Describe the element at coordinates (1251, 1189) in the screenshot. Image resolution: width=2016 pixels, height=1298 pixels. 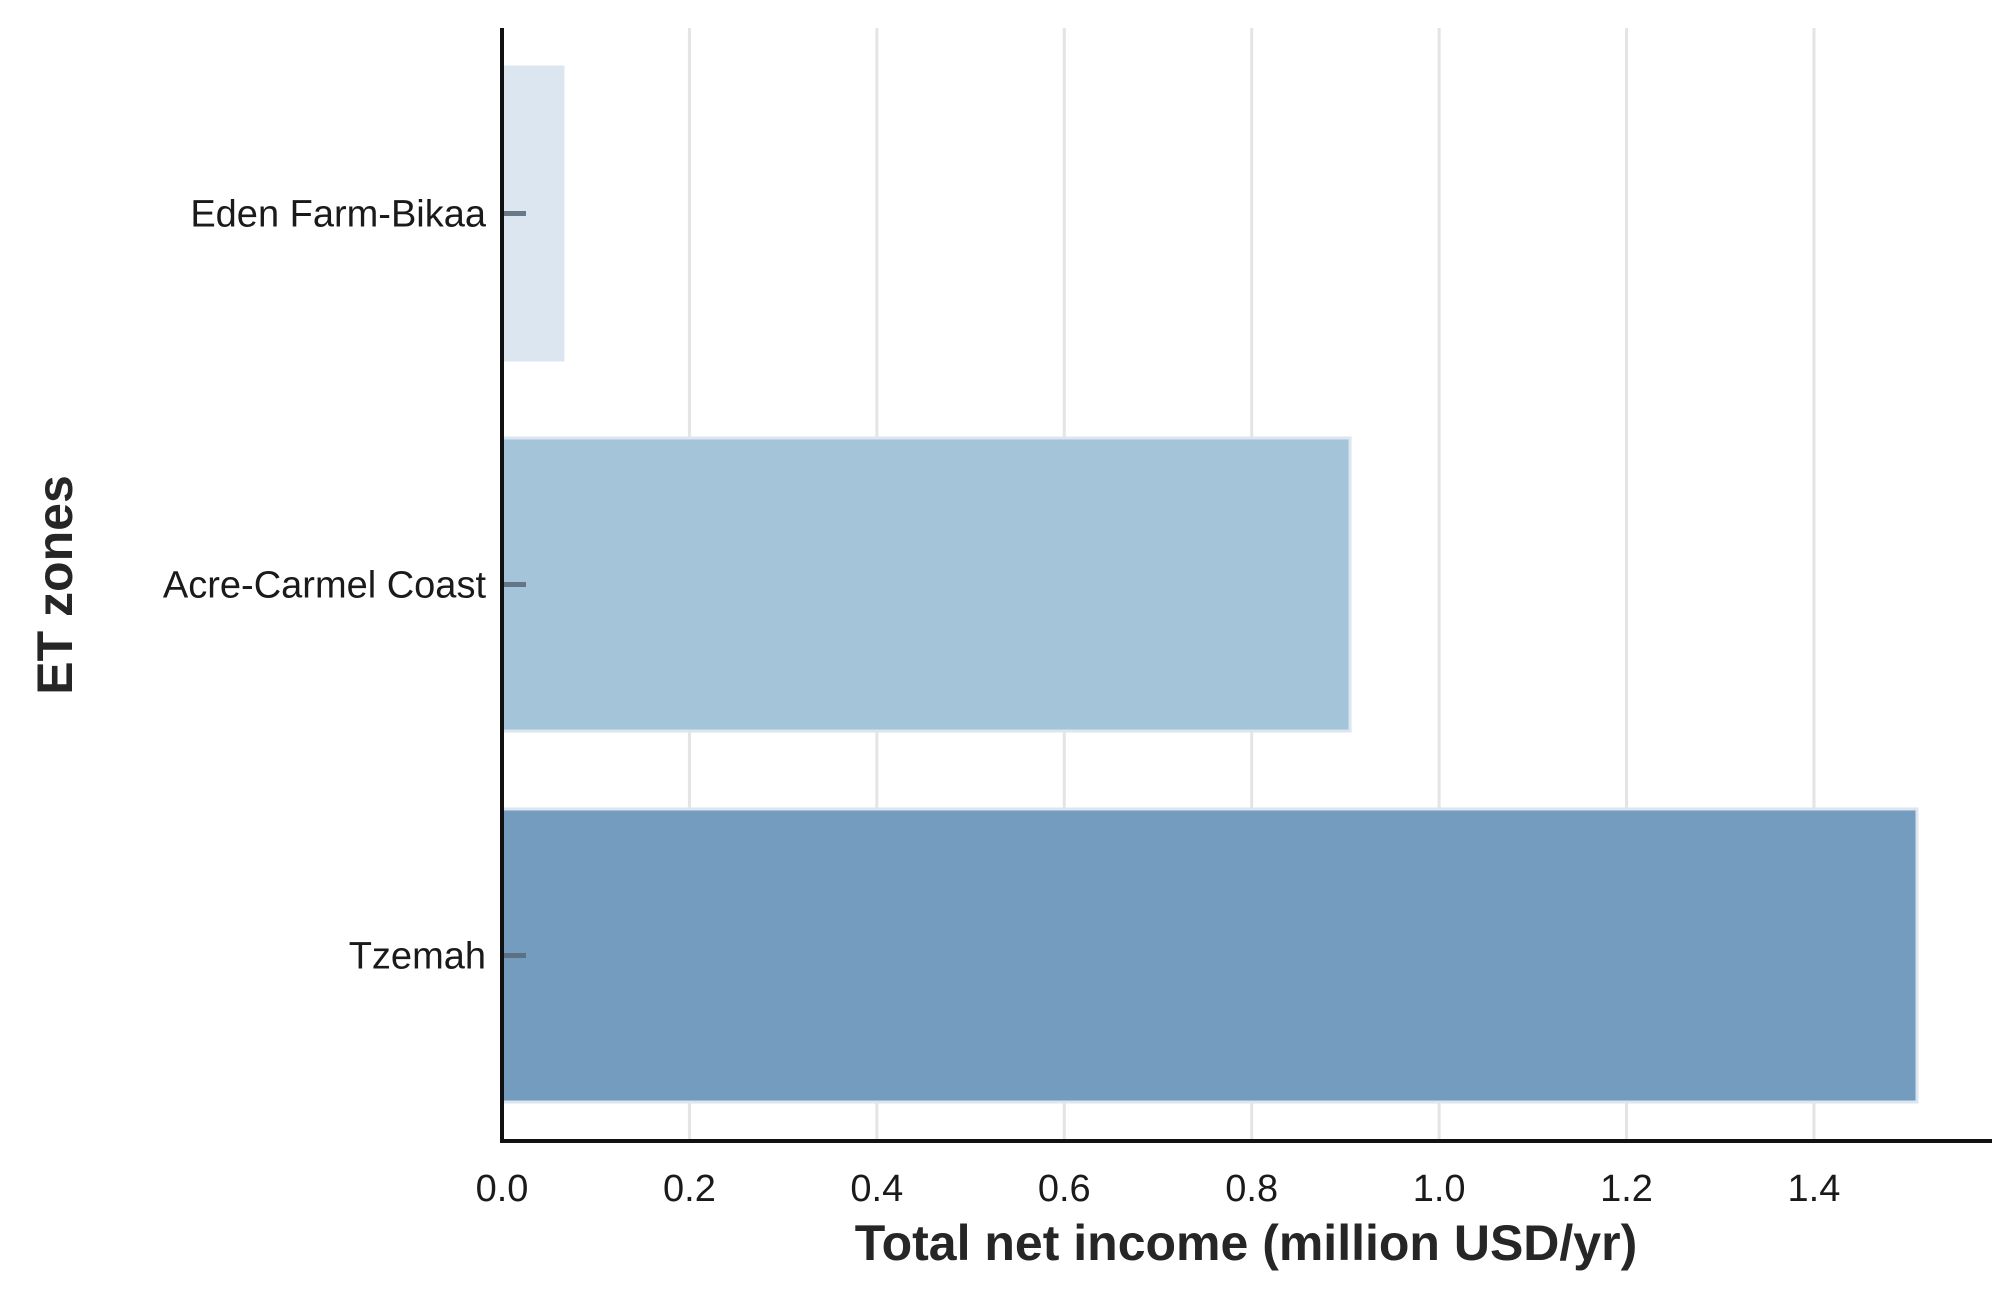
I see `x-tick-label: 0.8` at that location.